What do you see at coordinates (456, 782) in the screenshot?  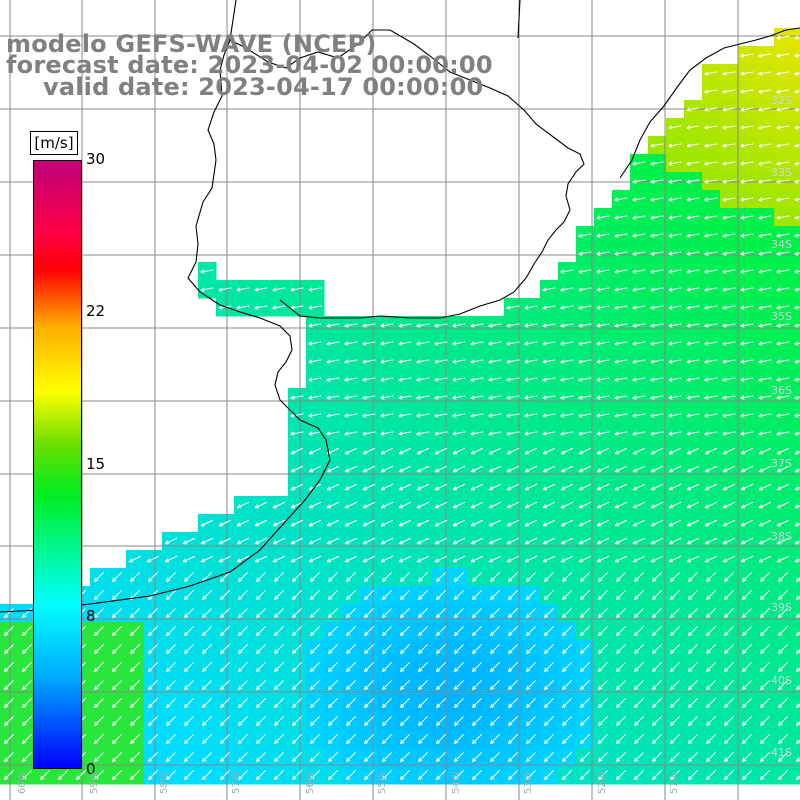 I see `lon-label: 54W` at bounding box center [456, 782].